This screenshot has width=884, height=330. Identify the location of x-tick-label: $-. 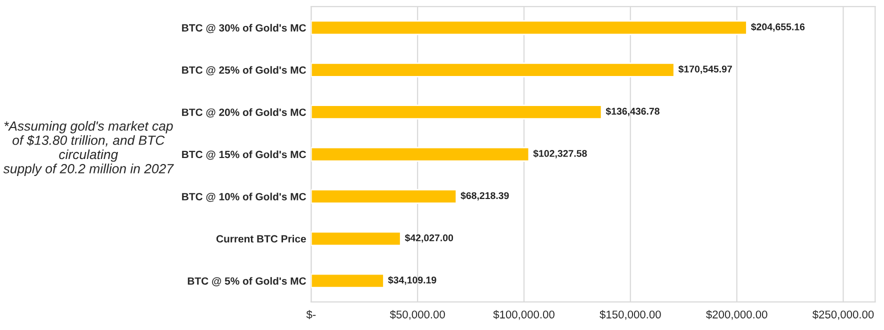
(311, 315).